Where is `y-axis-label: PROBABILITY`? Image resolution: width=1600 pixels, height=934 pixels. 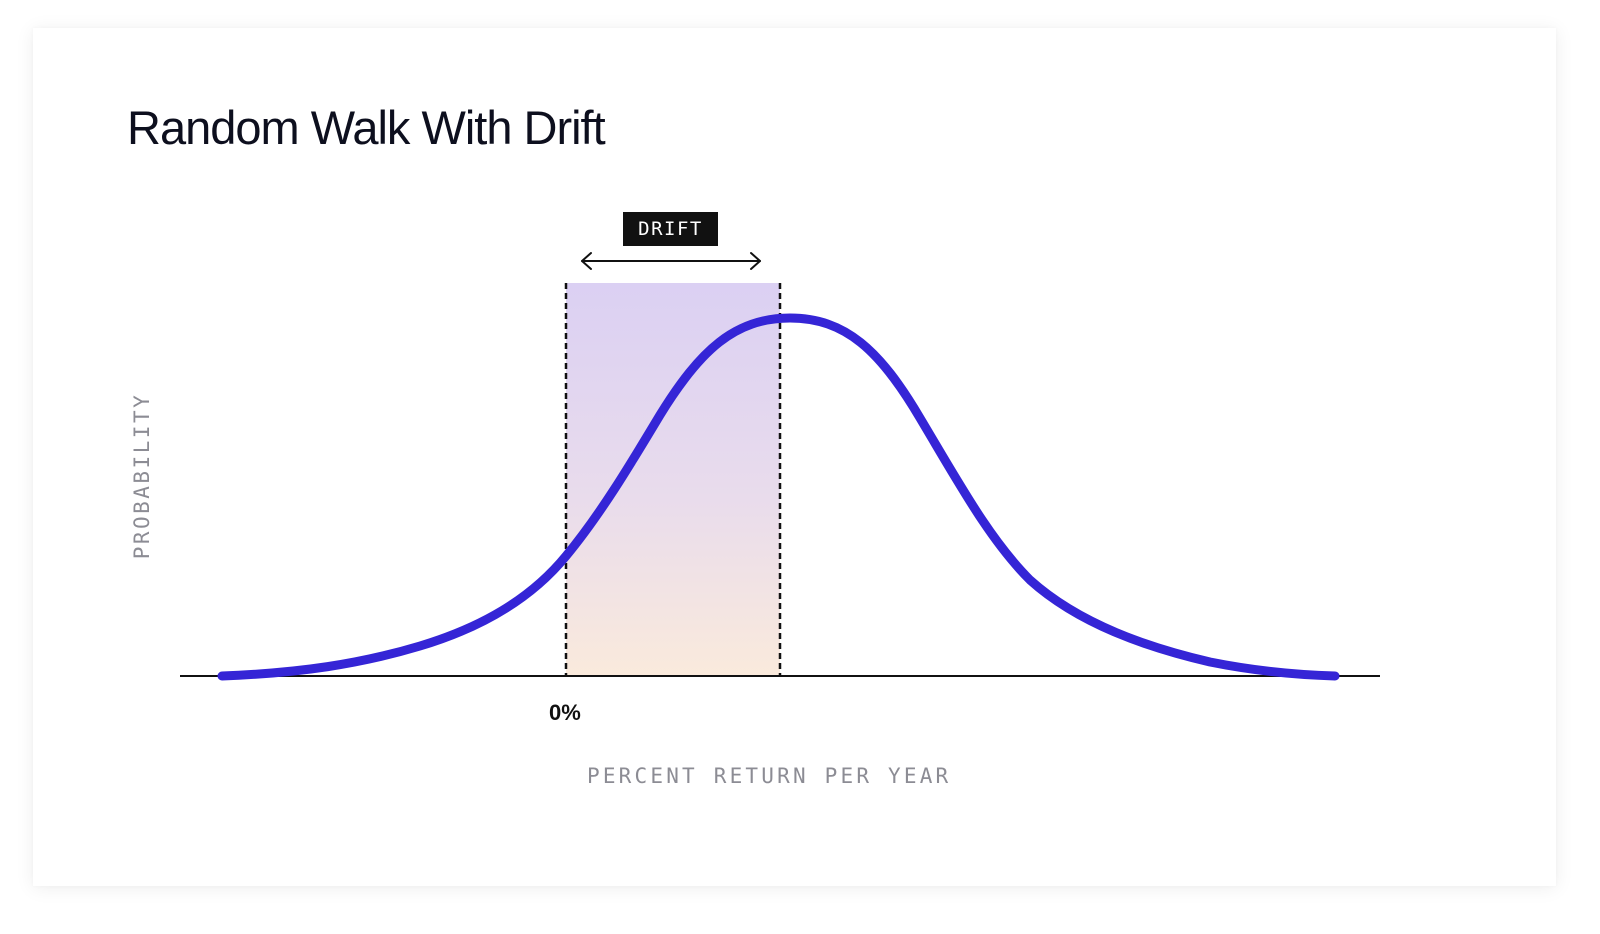
y-axis-label: PROBABILITY is located at coordinates (142, 476).